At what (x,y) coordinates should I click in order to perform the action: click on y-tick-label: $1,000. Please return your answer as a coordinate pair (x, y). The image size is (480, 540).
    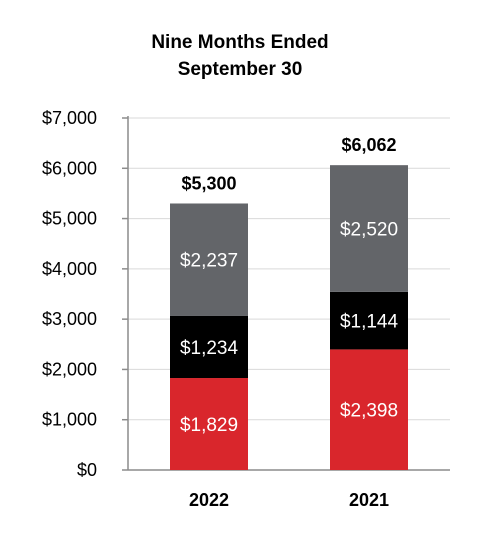
    Looking at the image, I should click on (69, 420).